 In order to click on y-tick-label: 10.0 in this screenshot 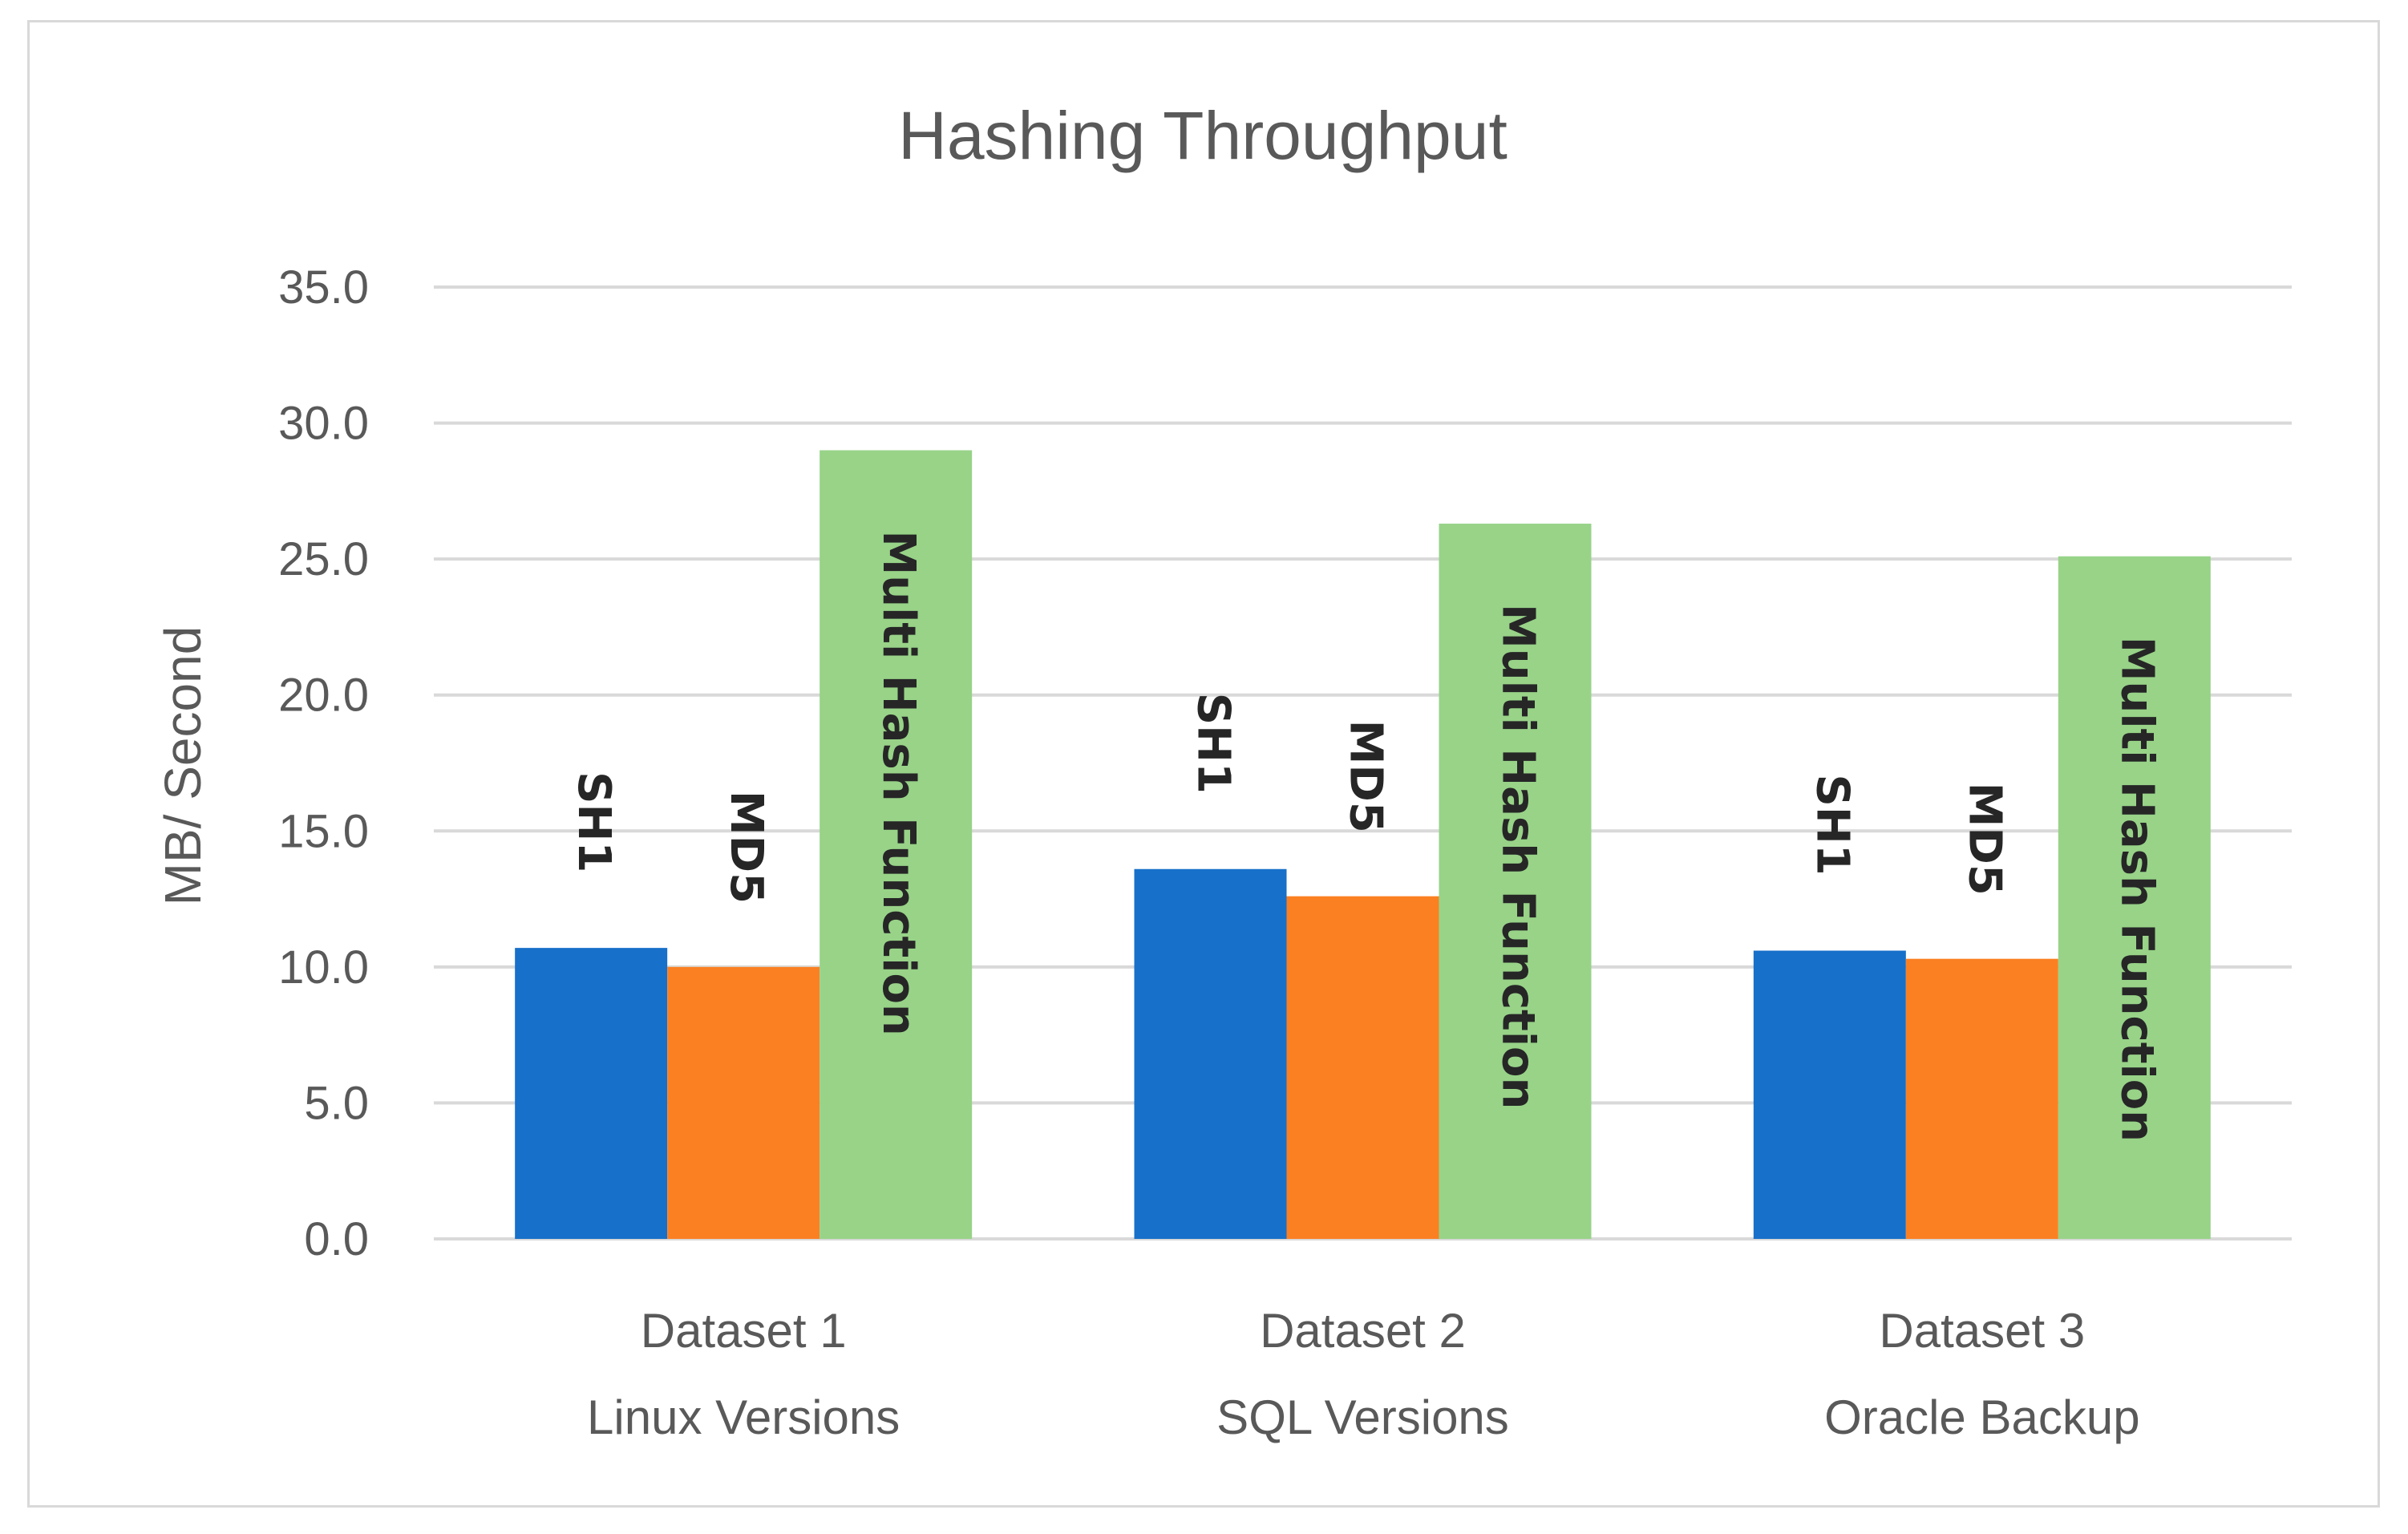, I will do `click(323, 968)`.